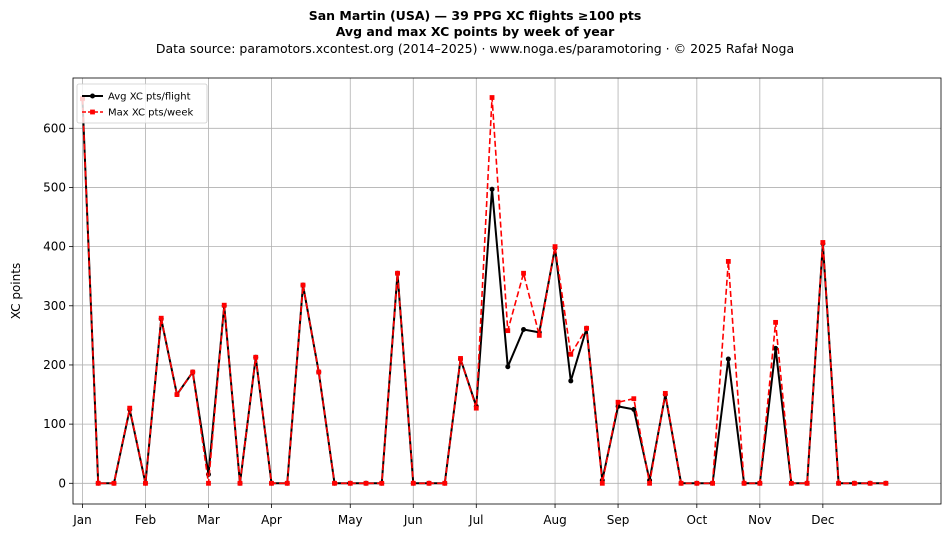  What do you see at coordinates (54, 306) in the screenshot?
I see `y-tick-label: 300` at bounding box center [54, 306].